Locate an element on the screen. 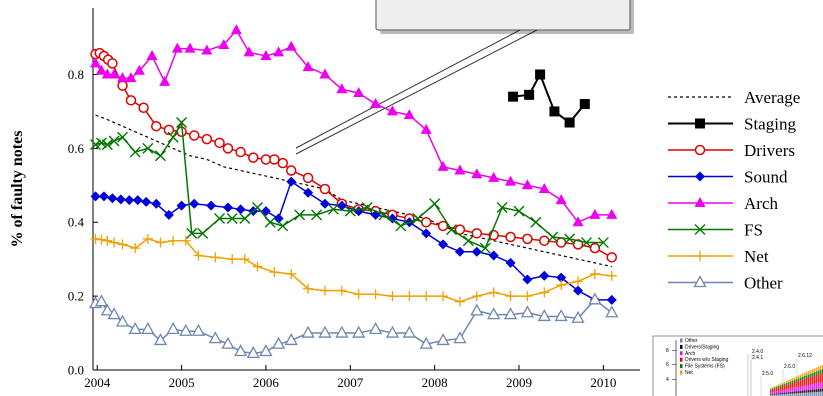  y-ticks: 0.0 0.2 0.4 0.6 0.8 is located at coordinates (83, 222).